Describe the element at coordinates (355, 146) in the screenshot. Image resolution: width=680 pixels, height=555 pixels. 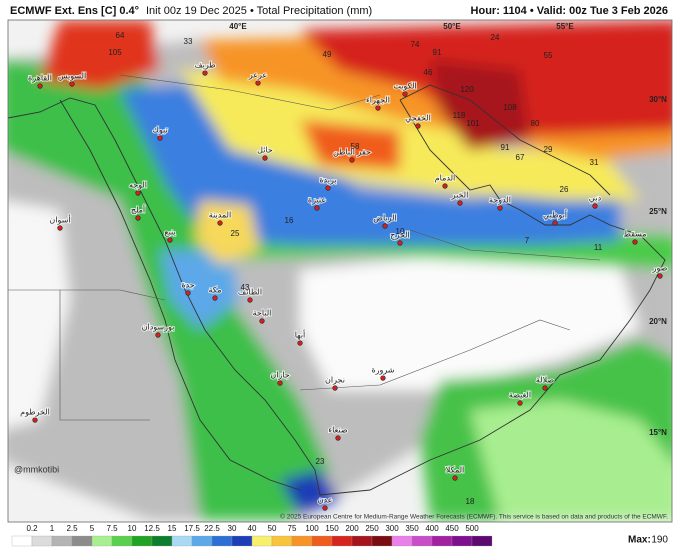
I see `precip-value: 58` at that location.